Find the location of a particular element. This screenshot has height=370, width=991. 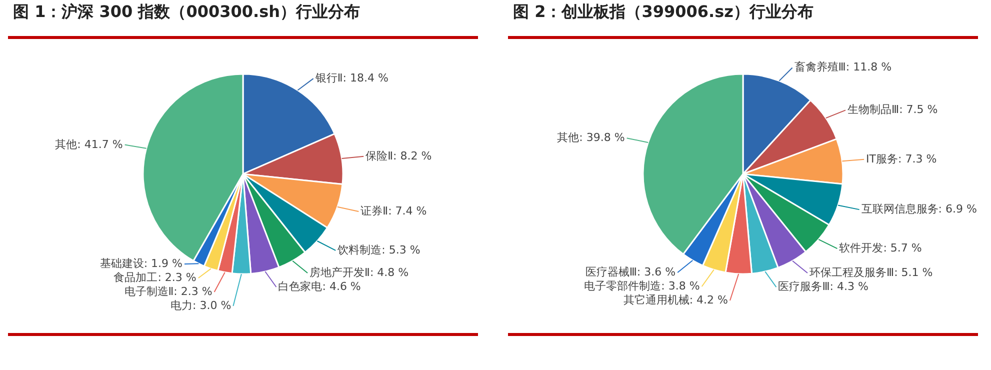

slice-label: 食品加工: 2.3 % is located at coordinates (155, 277).